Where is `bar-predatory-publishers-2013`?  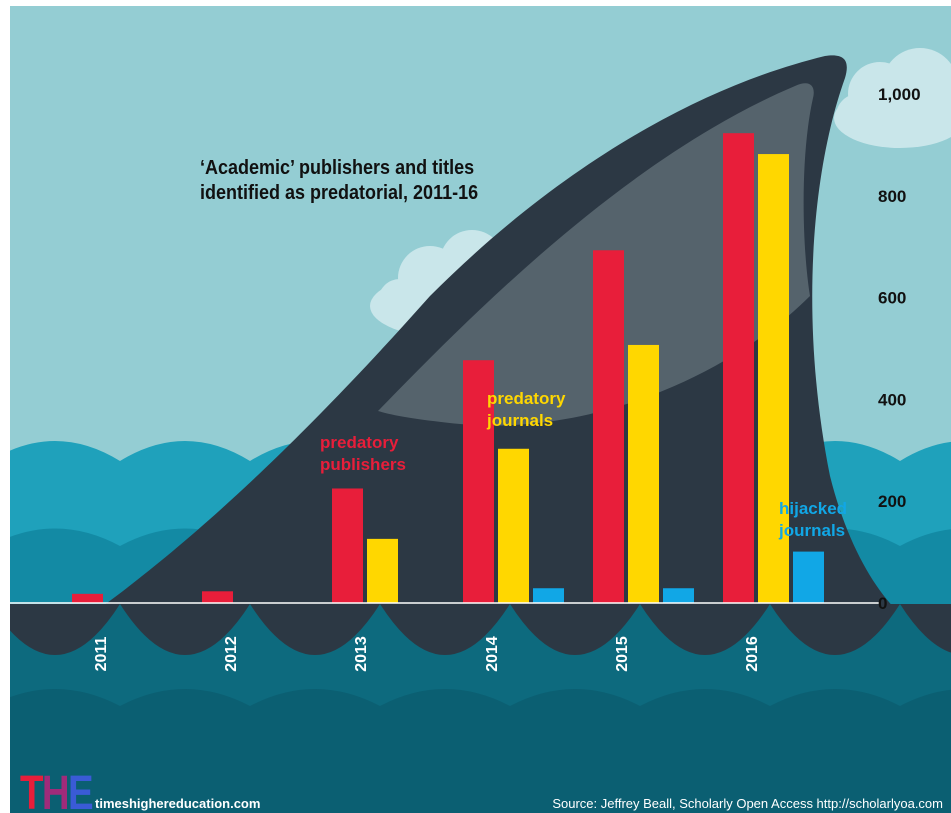 bar-predatory-publishers-2013 is located at coordinates (347, 545).